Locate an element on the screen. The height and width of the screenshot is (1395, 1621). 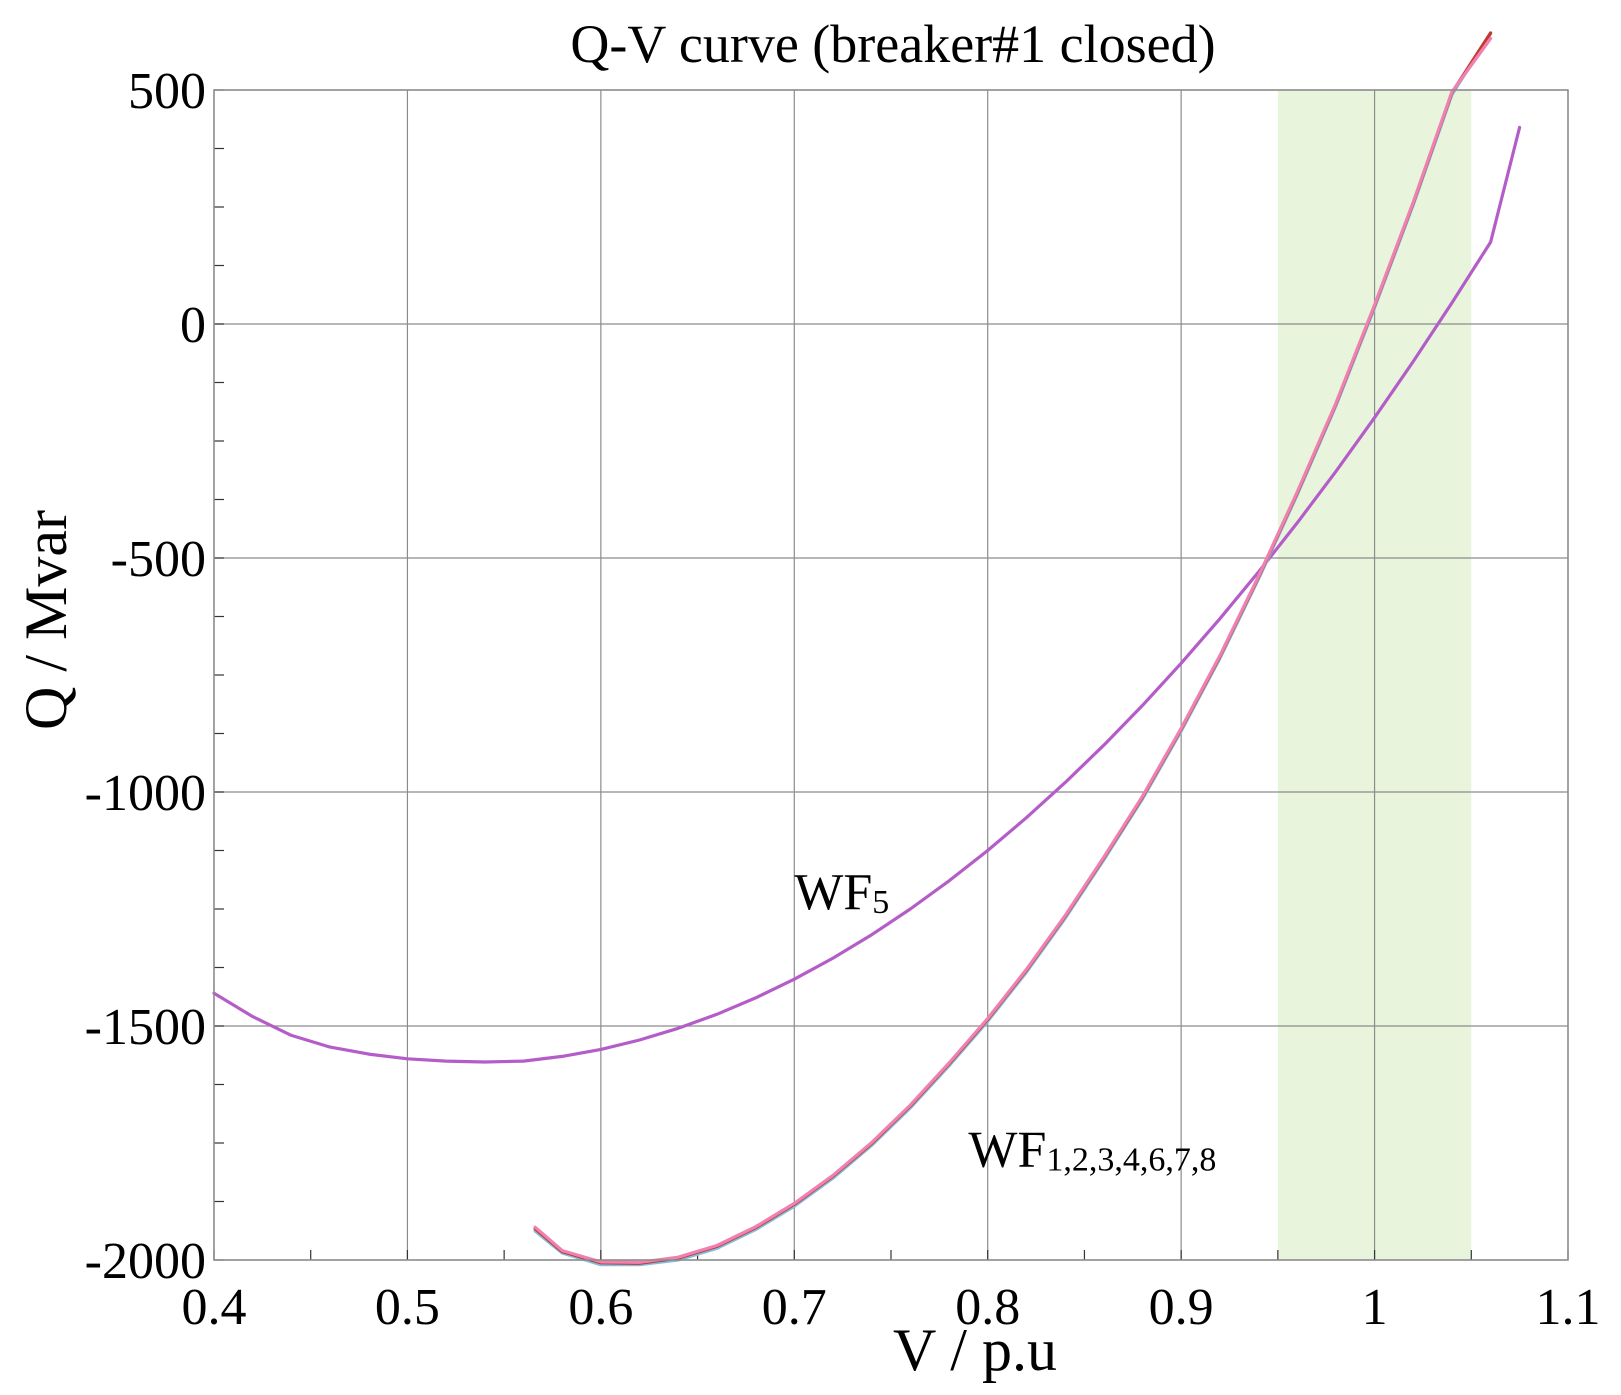
y-tick-label: 500 is located at coordinates (167, 91).